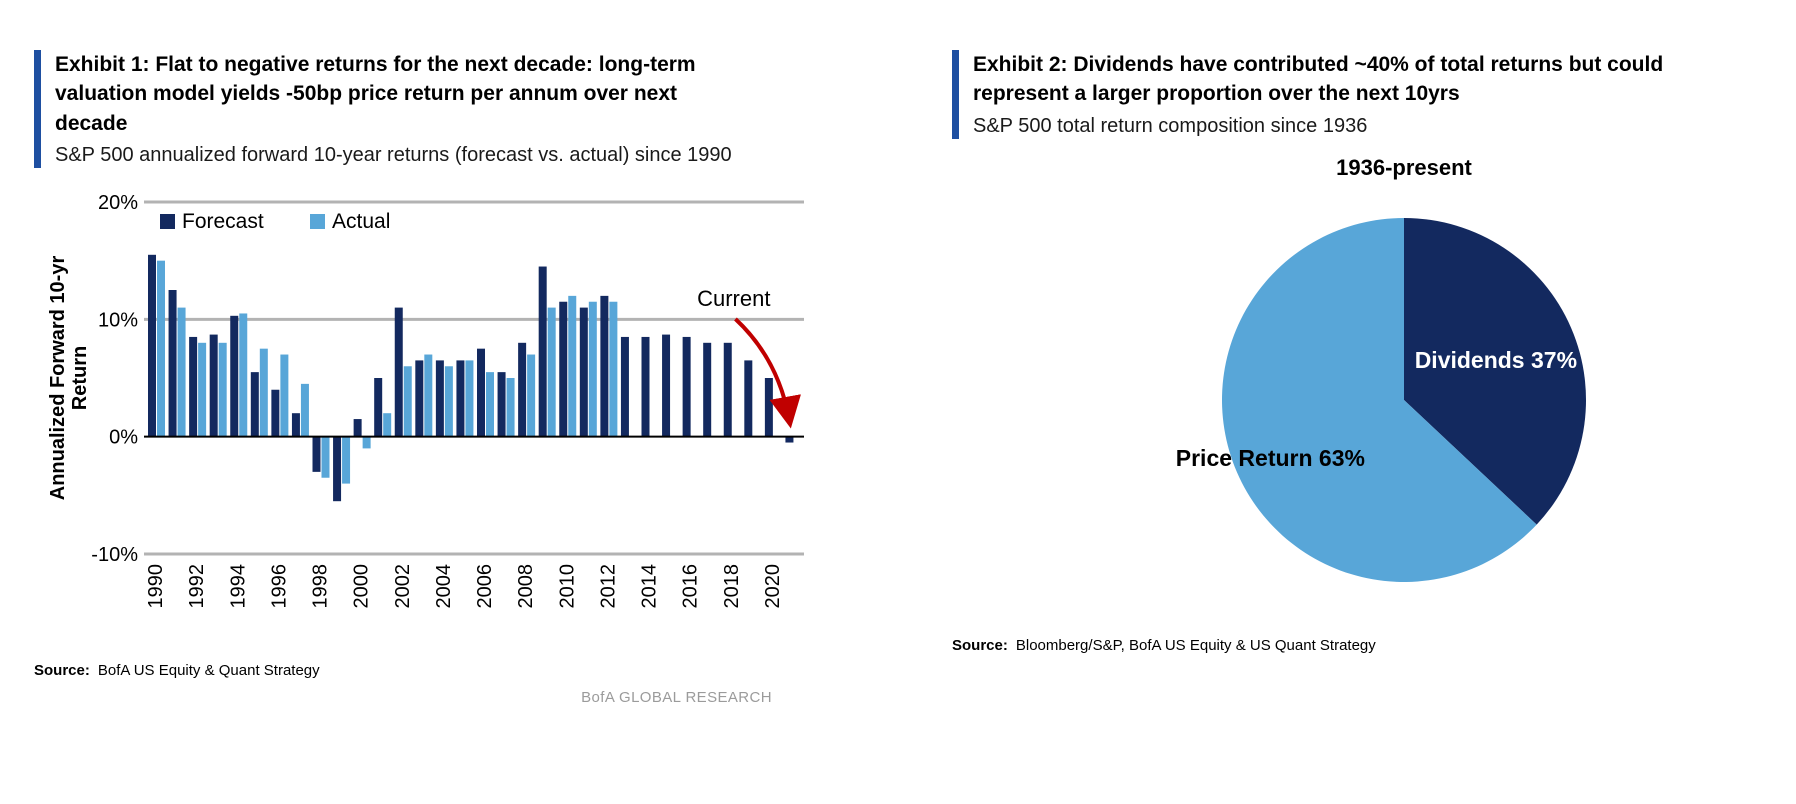 The height and width of the screenshot is (804, 1796). I want to click on x-tick-label: 2020, so click(773, 586).